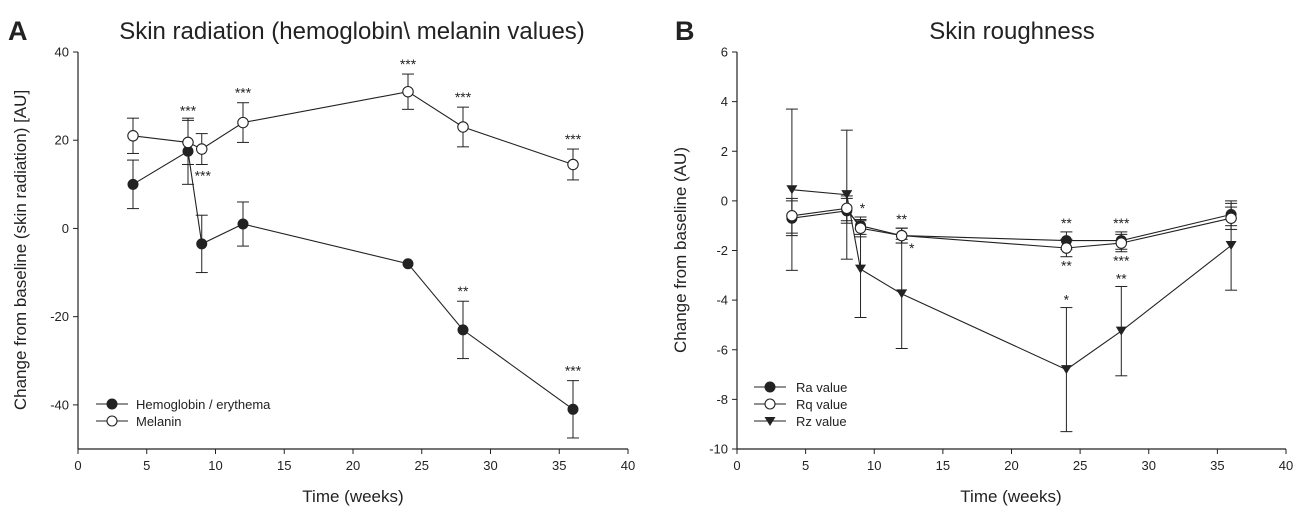 This screenshot has height=516, width=1305. I want to click on legend-marker-open-circle, so click(112, 421).